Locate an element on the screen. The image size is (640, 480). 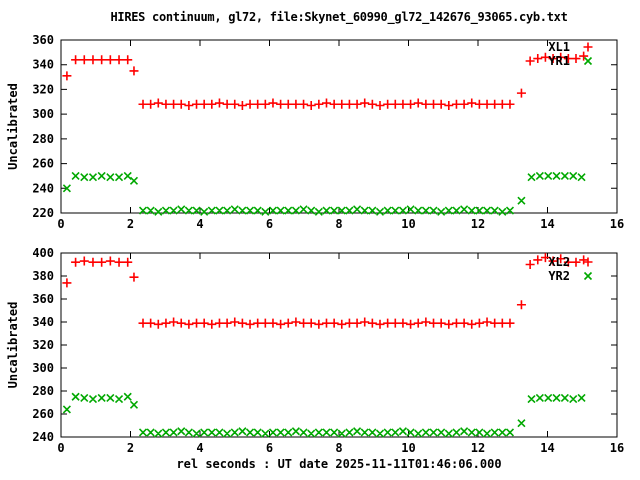
series-XL2-points is located at coordinates (325, 291).